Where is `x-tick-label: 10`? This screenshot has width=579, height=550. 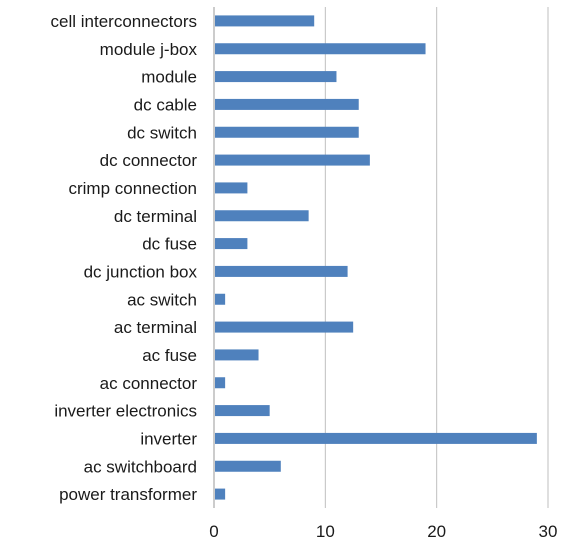 x-tick-label: 10 is located at coordinates (325, 531).